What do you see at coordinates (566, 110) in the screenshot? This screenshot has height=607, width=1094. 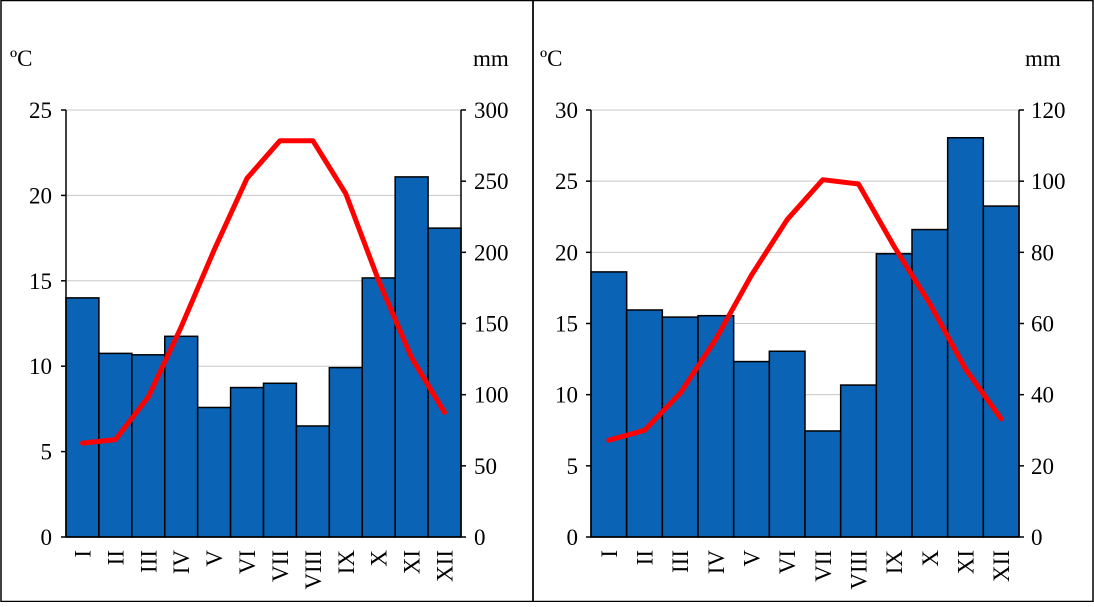 I see `left-tick-label: 30` at bounding box center [566, 110].